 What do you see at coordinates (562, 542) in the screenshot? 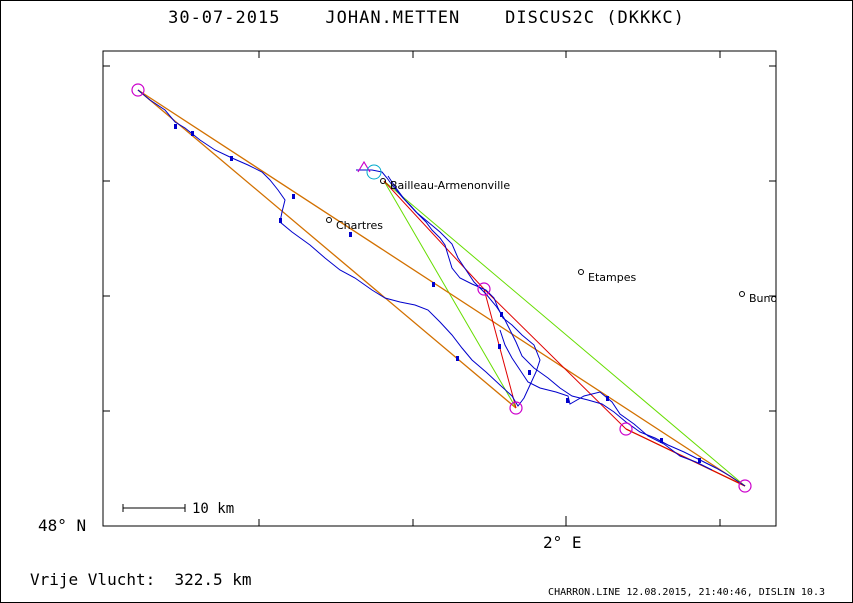
I see `lon-axis-label: 2° E` at bounding box center [562, 542].